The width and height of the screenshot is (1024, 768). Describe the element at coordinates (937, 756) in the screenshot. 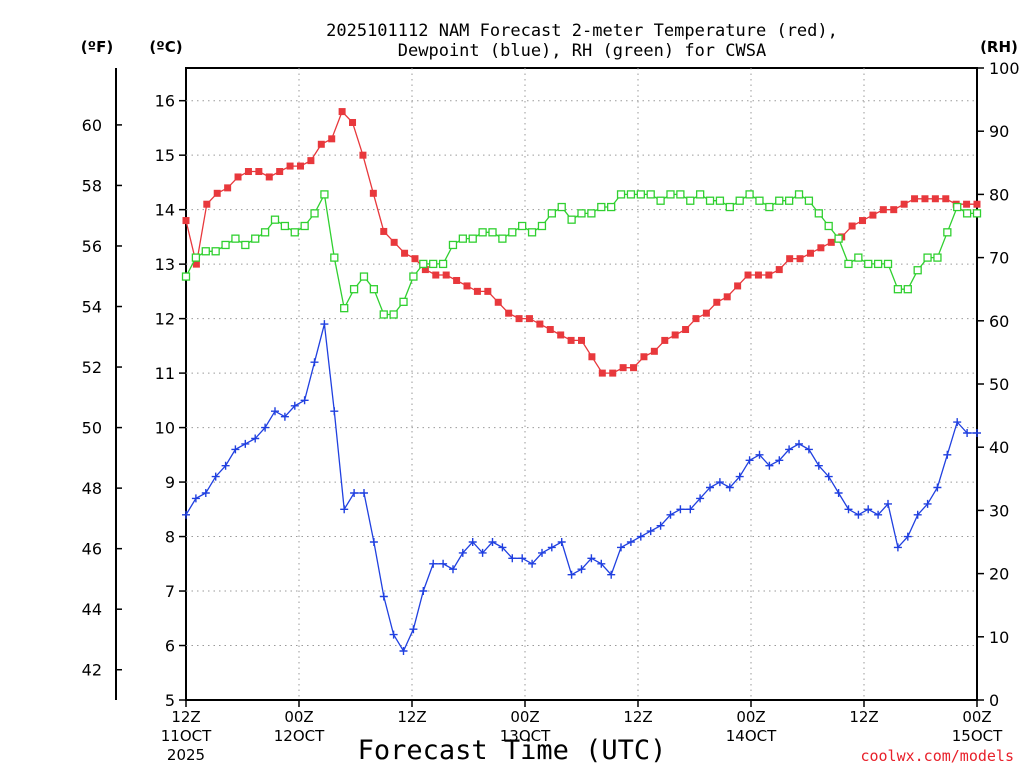

I see `credit-text: coolwx.com/models` at that location.